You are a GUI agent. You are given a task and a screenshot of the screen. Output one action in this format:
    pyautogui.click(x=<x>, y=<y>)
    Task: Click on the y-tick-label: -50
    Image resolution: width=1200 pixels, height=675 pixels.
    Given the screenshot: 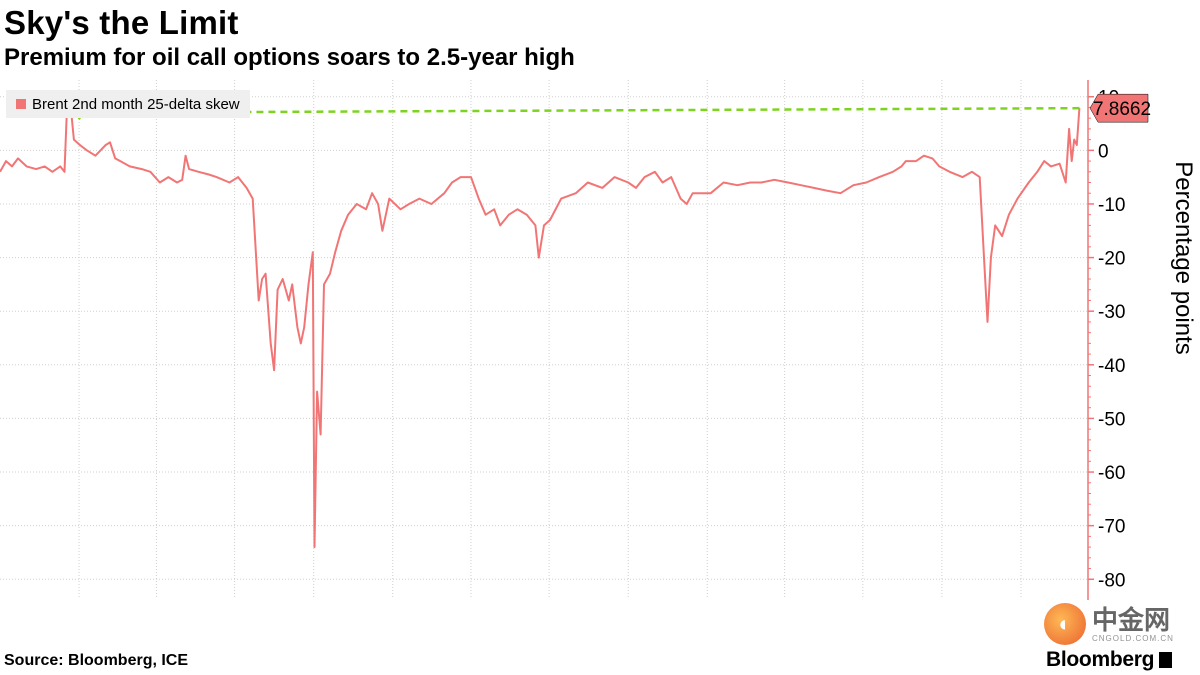 What is the action you would take?
    pyautogui.click(x=1111, y=419)
    